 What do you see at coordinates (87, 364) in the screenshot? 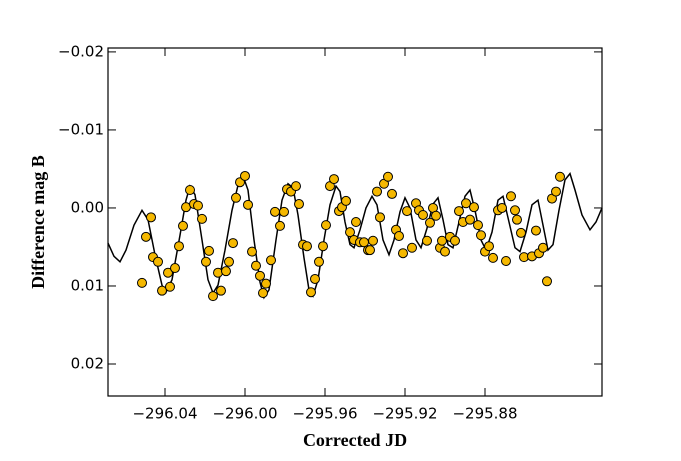
I see `y-tick-label: 0.02` at bounding box center [87, 364].